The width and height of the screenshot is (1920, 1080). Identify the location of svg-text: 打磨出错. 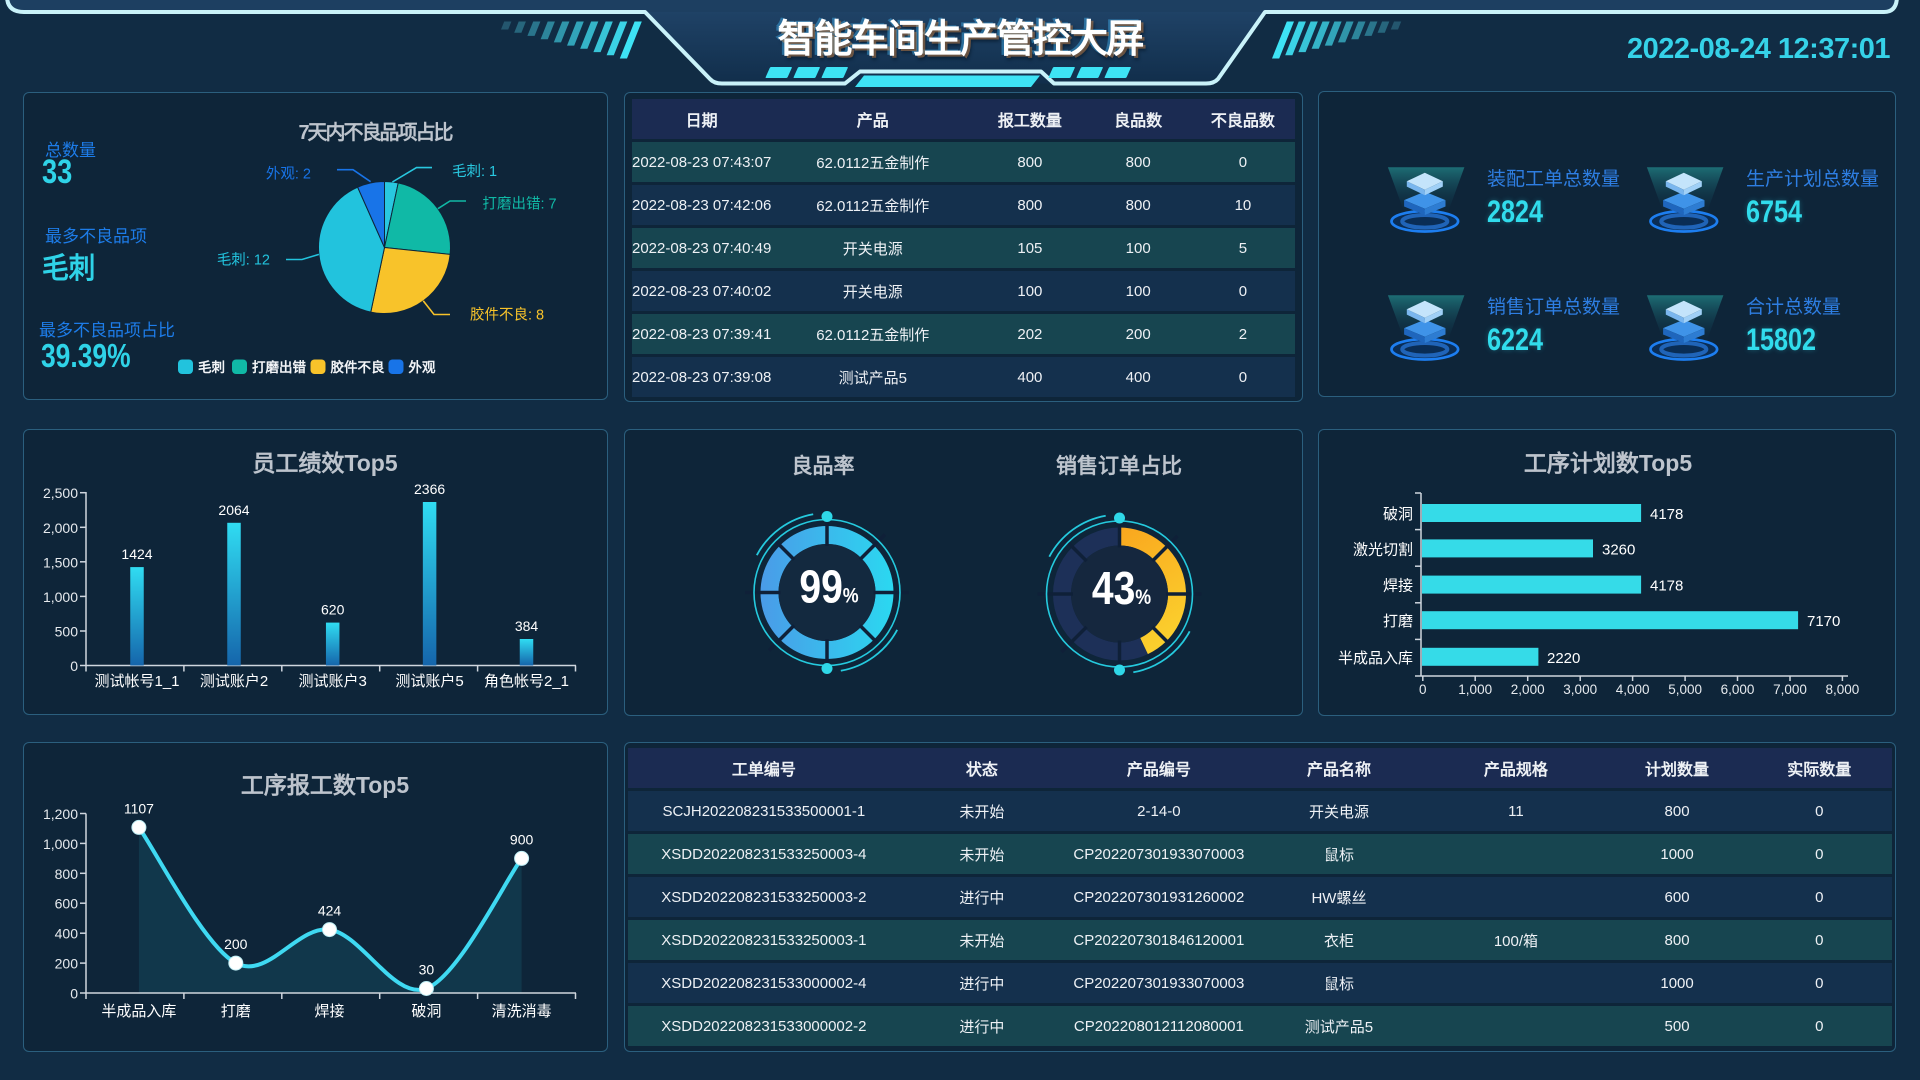
(279, 367).